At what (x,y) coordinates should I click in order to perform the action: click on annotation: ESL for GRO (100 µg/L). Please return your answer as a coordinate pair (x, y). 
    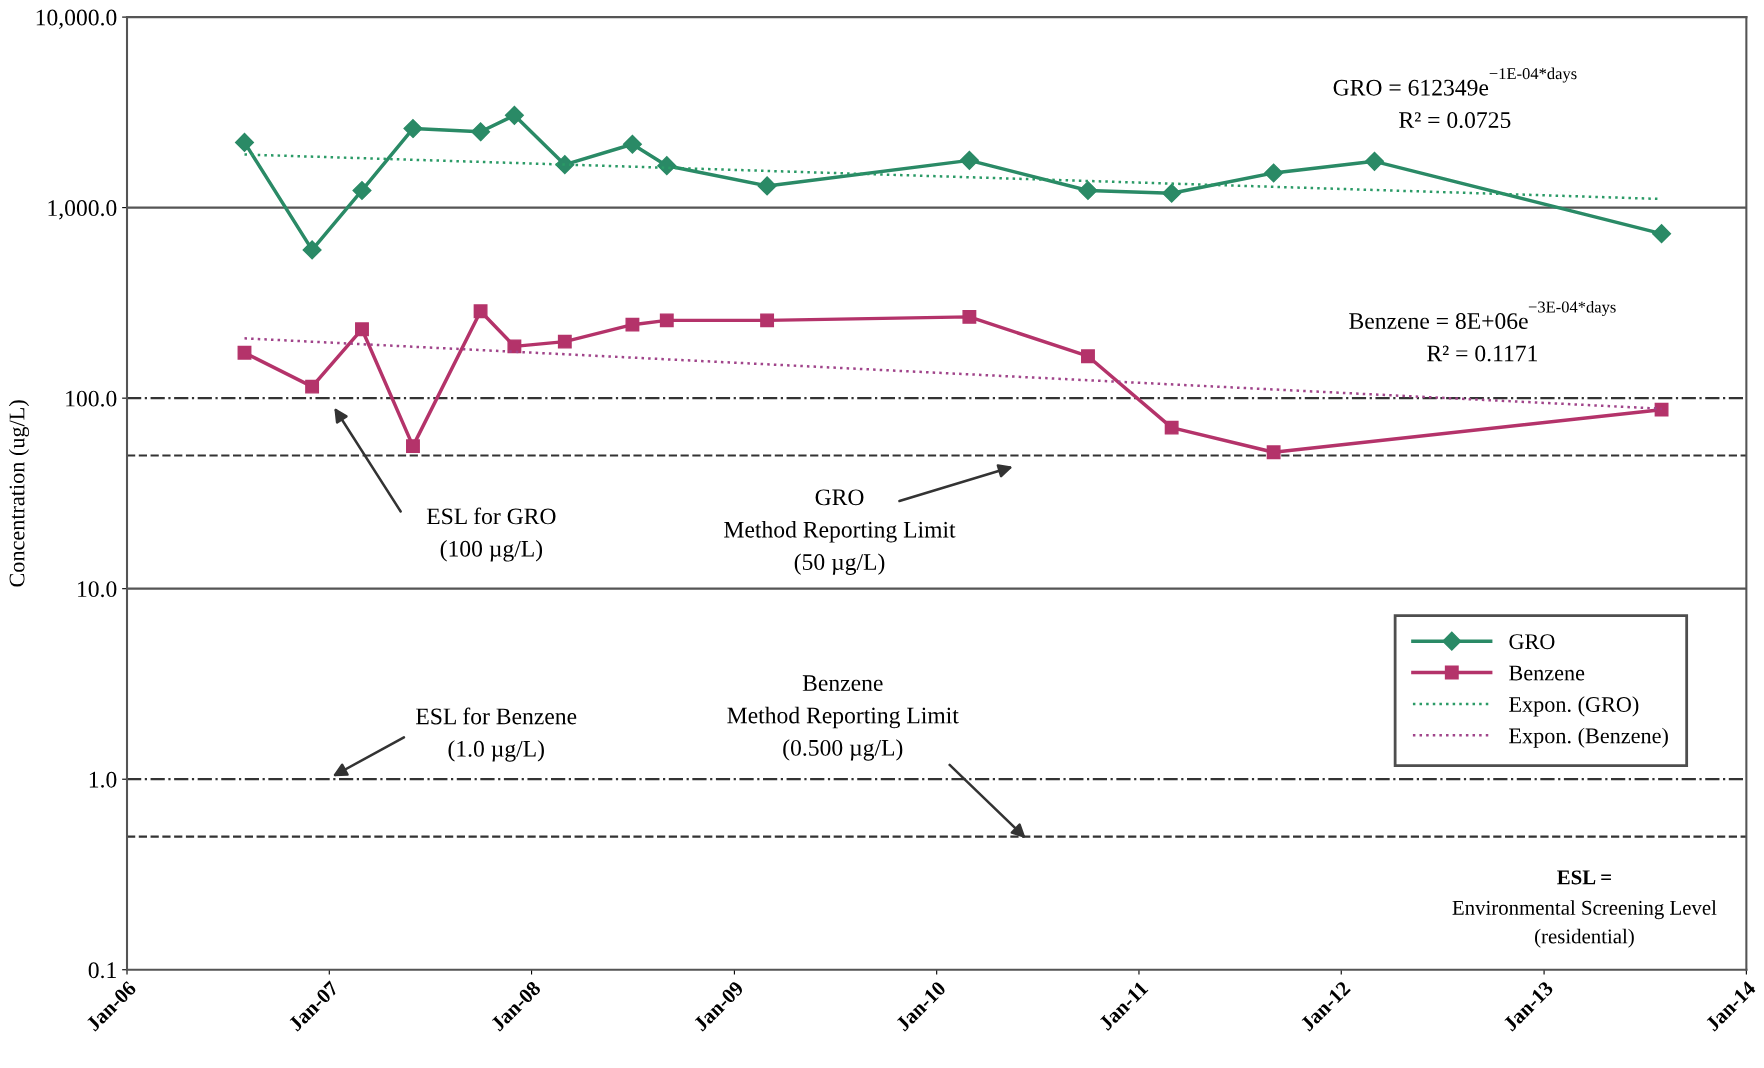
    Looking at the image, I should click on (491, 534).